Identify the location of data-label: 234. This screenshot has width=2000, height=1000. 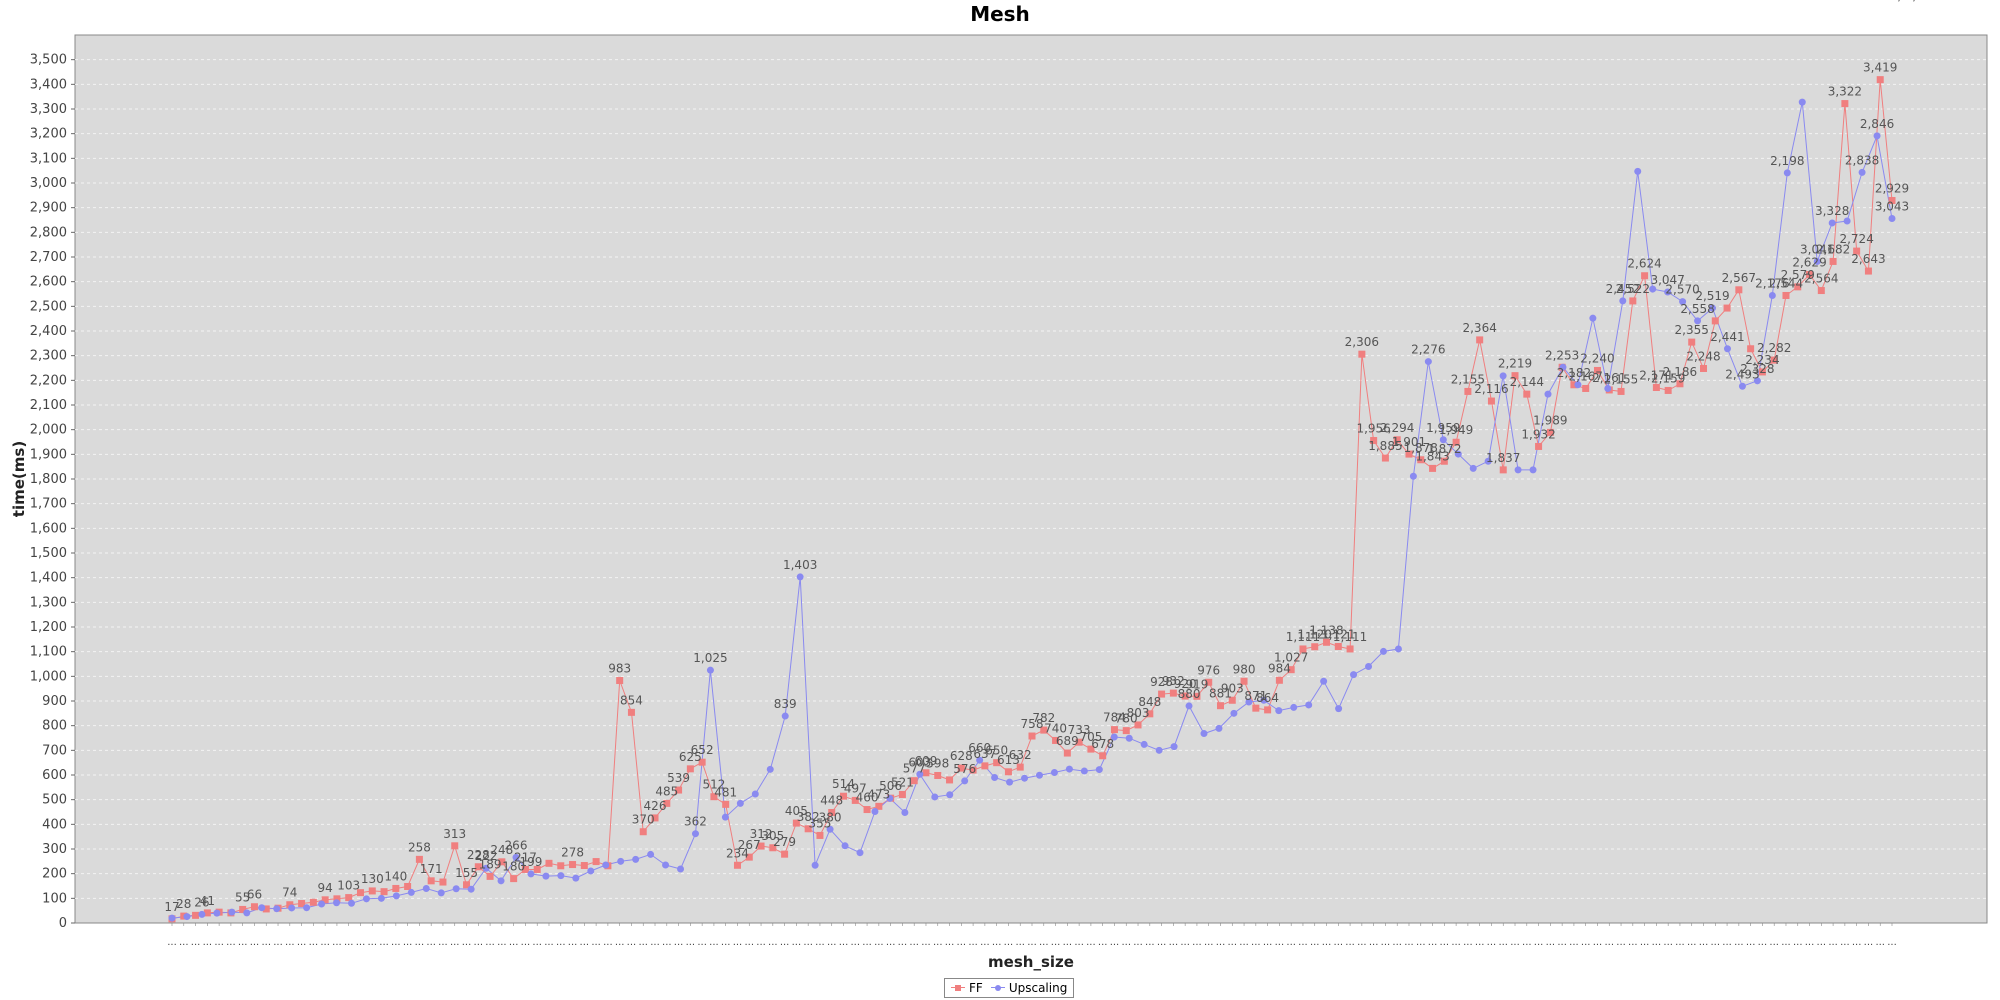
(737, 853).